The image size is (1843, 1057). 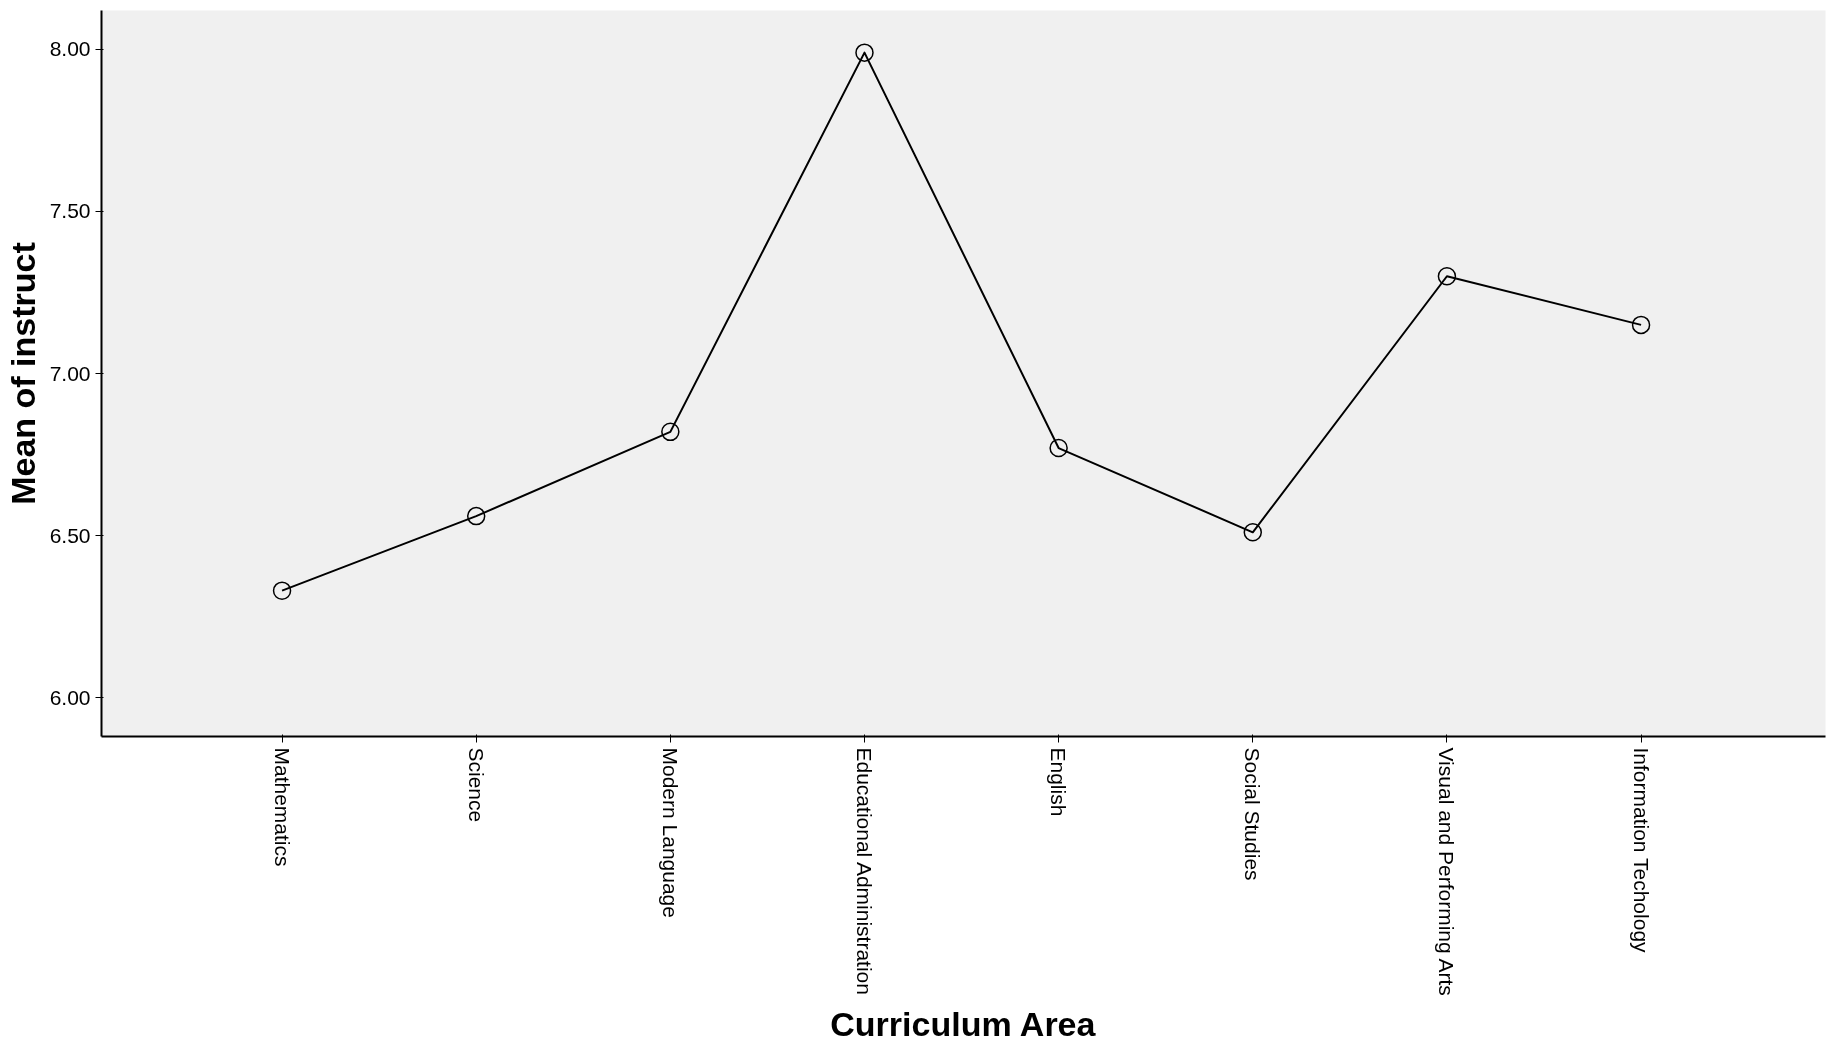 What do you see at coordinates (1447, 871) in the screenshot?
I see `x-tick-label: Visual and Performing Arts` at bounding box center [1447, 871].